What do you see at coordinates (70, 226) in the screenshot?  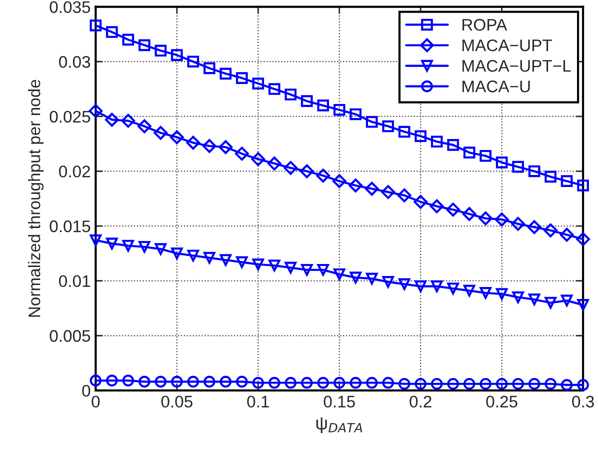 I see `y-tick-label: 0.015` at bounding box center [70, 226].